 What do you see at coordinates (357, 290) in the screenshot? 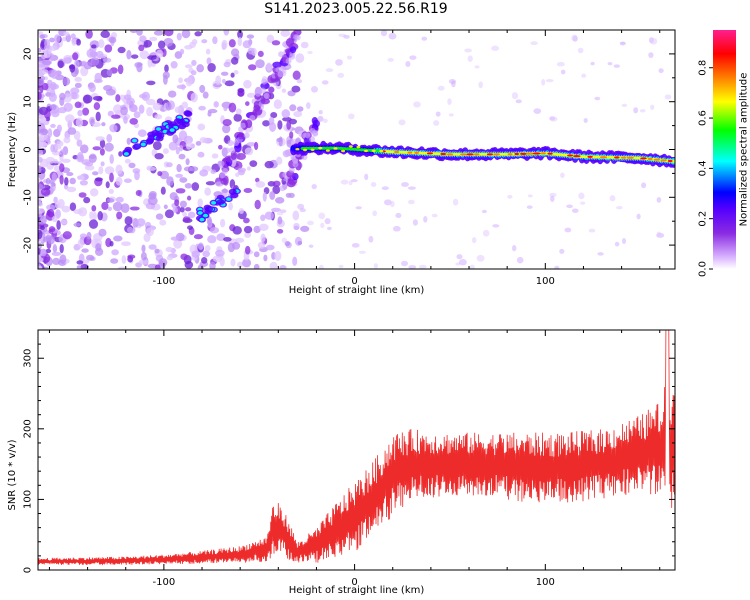
I see `x-axis-title: Height of straight line (km)` at bounding box center [357, 290].